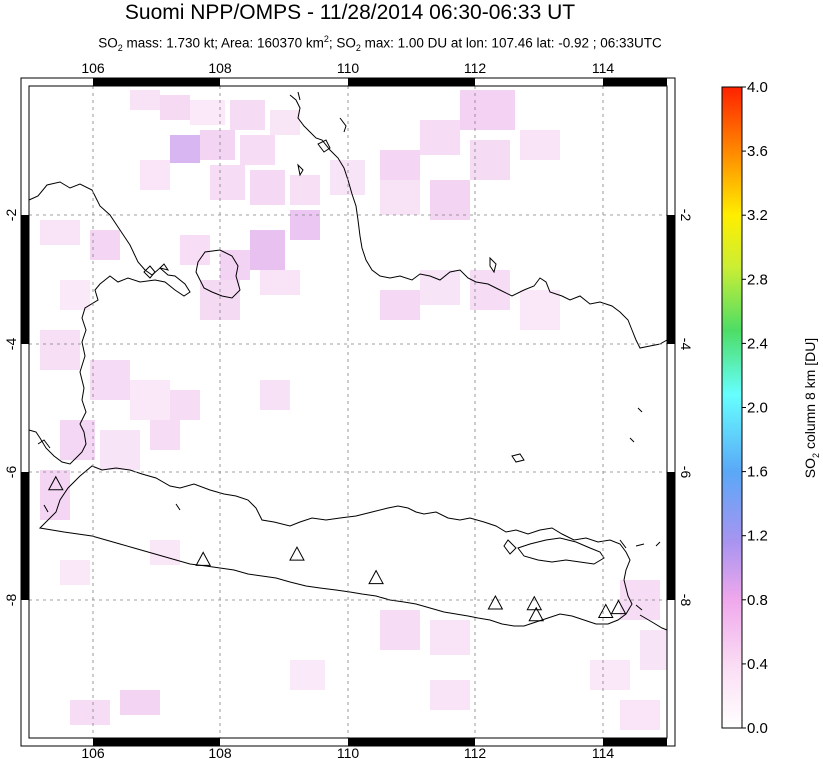 This screenshot has width=823, height=759. I want to click on so2-max-prefix: ; SO, so click(342, 43).